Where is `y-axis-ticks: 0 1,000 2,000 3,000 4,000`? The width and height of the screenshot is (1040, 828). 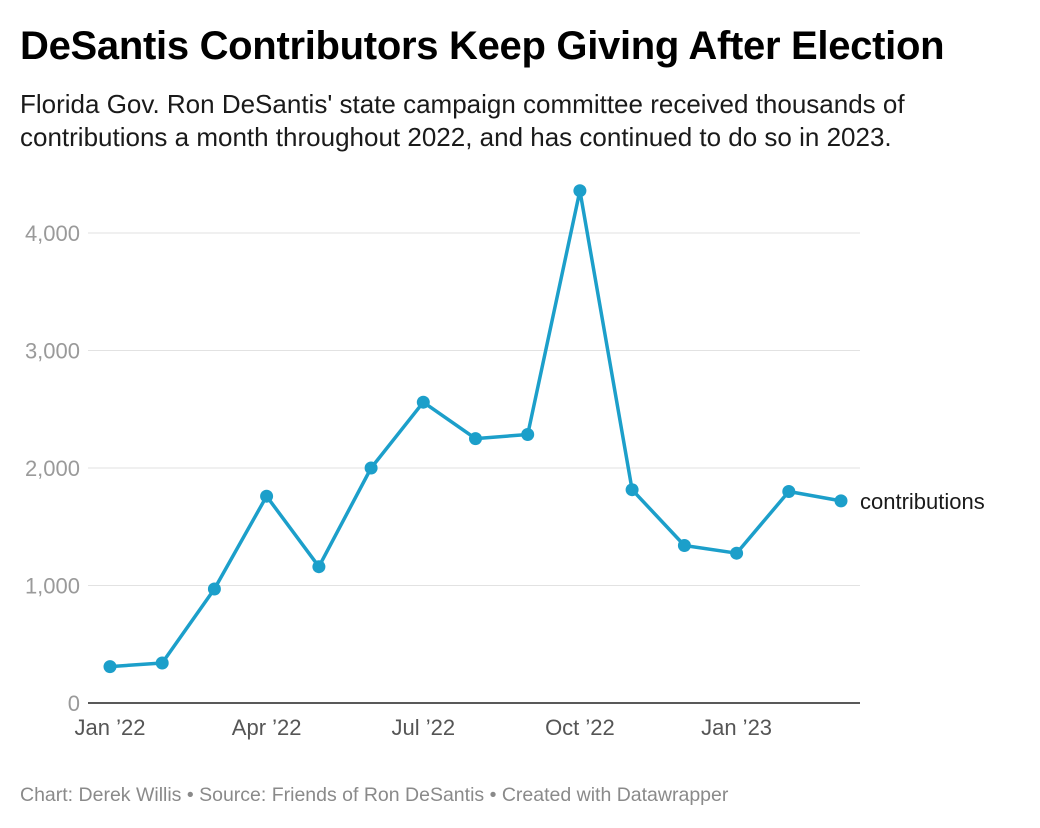 y-axis-ticks: 0 1,000 2,000 3,000 4,000 is located at coordinates (52, 468).